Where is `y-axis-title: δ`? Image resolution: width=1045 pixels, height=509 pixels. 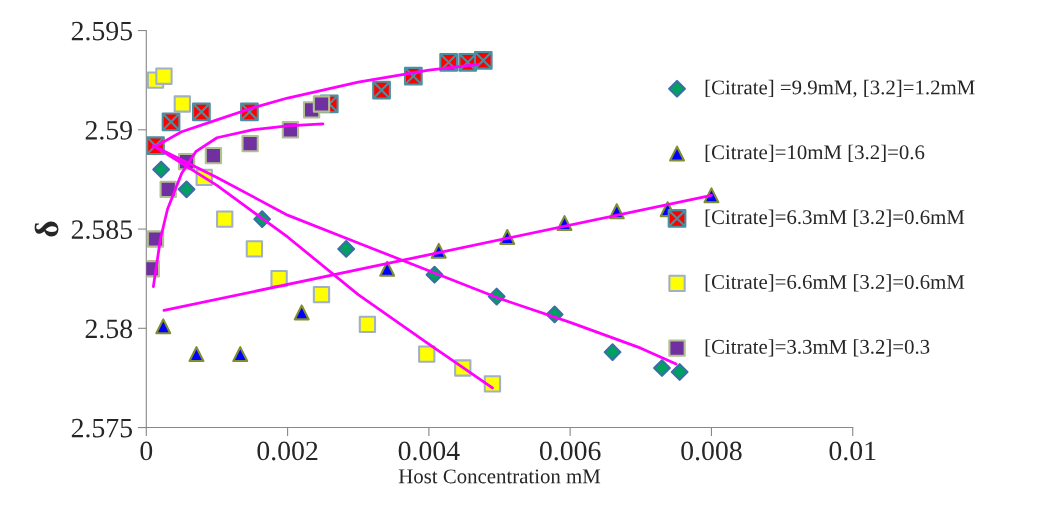
y-axis-title: δ is located at coordinates (46, 229).